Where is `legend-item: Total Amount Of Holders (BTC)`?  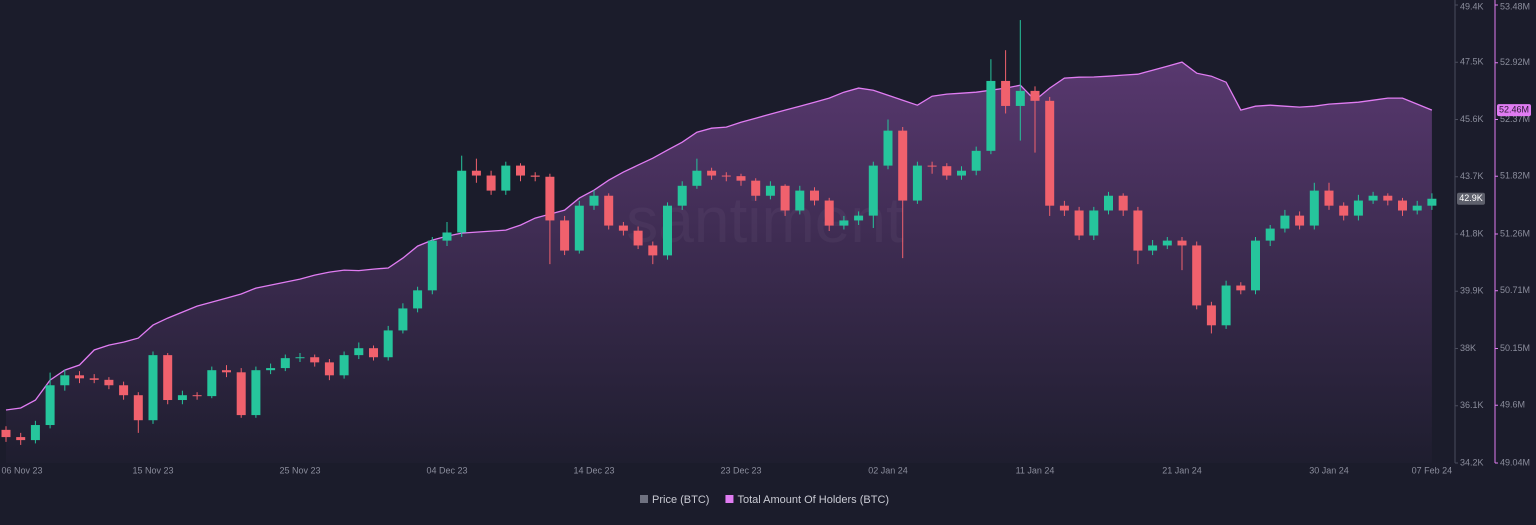
legend-item: Total Amount Of Holders (BTC) is located at coordinates (807, 500).